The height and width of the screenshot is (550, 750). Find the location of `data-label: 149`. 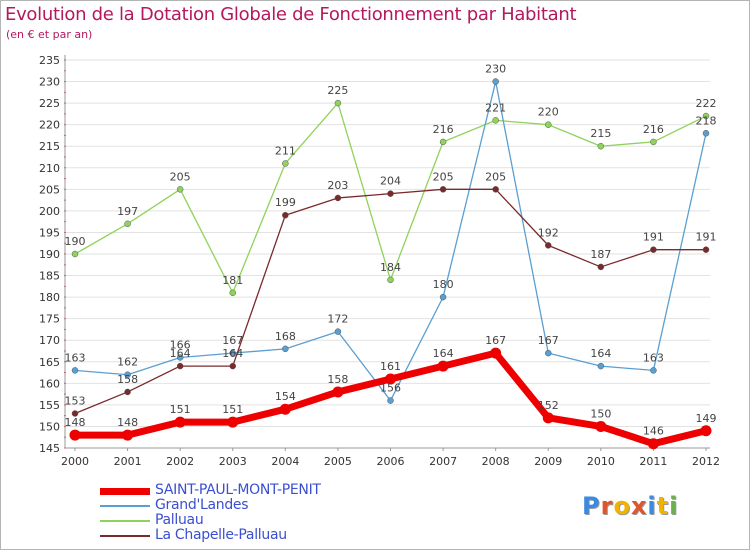

data-label: 149 is located at coordinates (706, 418).